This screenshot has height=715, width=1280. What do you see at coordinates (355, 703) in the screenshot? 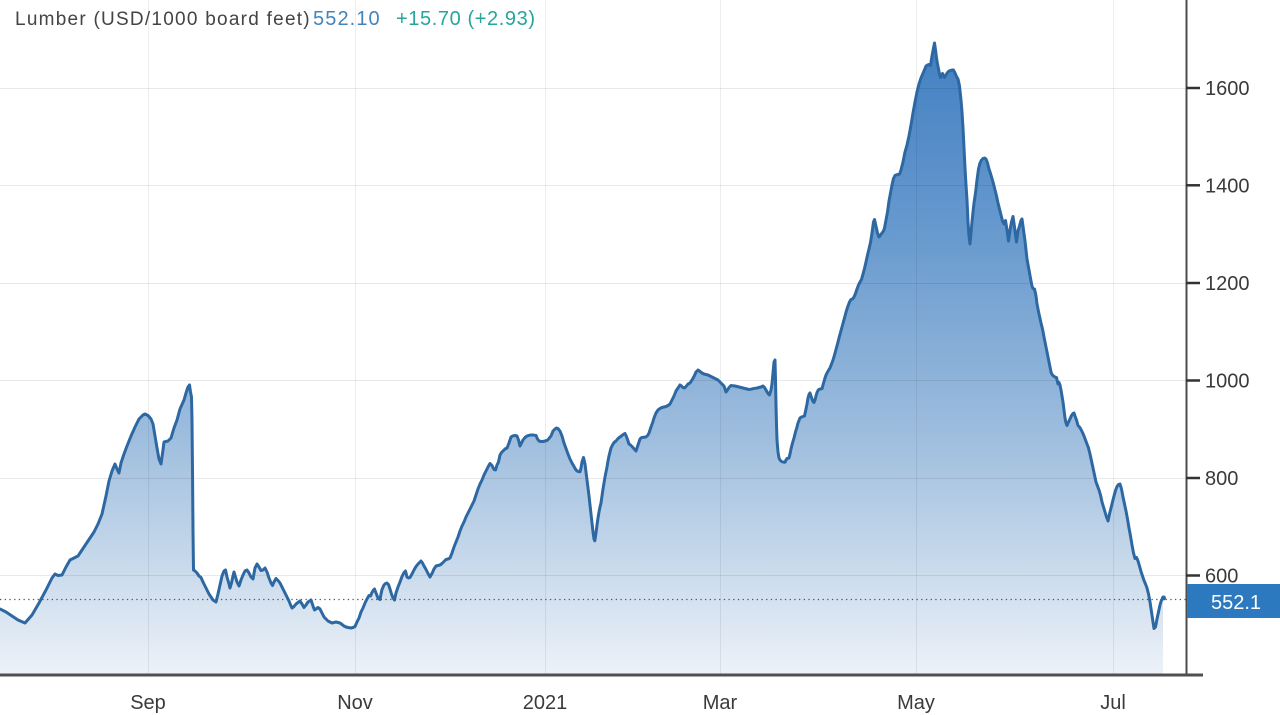
I see `svg-text: Nov` at bounding box center [355, 703].